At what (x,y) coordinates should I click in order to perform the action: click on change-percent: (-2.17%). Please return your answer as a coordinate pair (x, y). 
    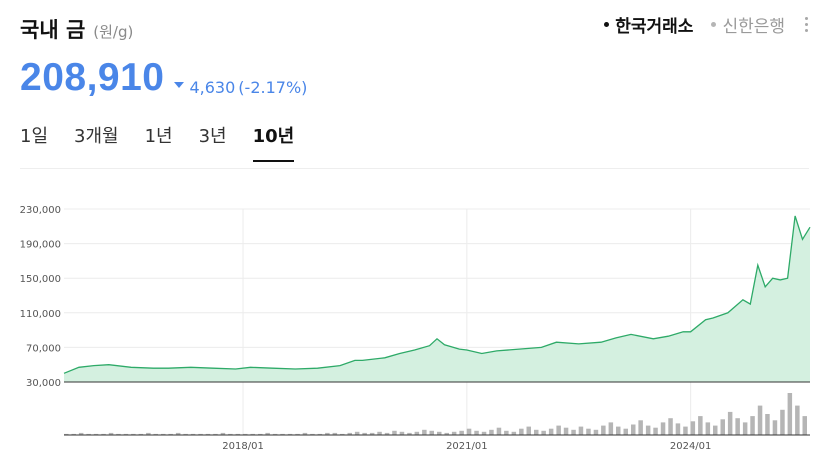
    Looking at the image, I should click on (273, 87).